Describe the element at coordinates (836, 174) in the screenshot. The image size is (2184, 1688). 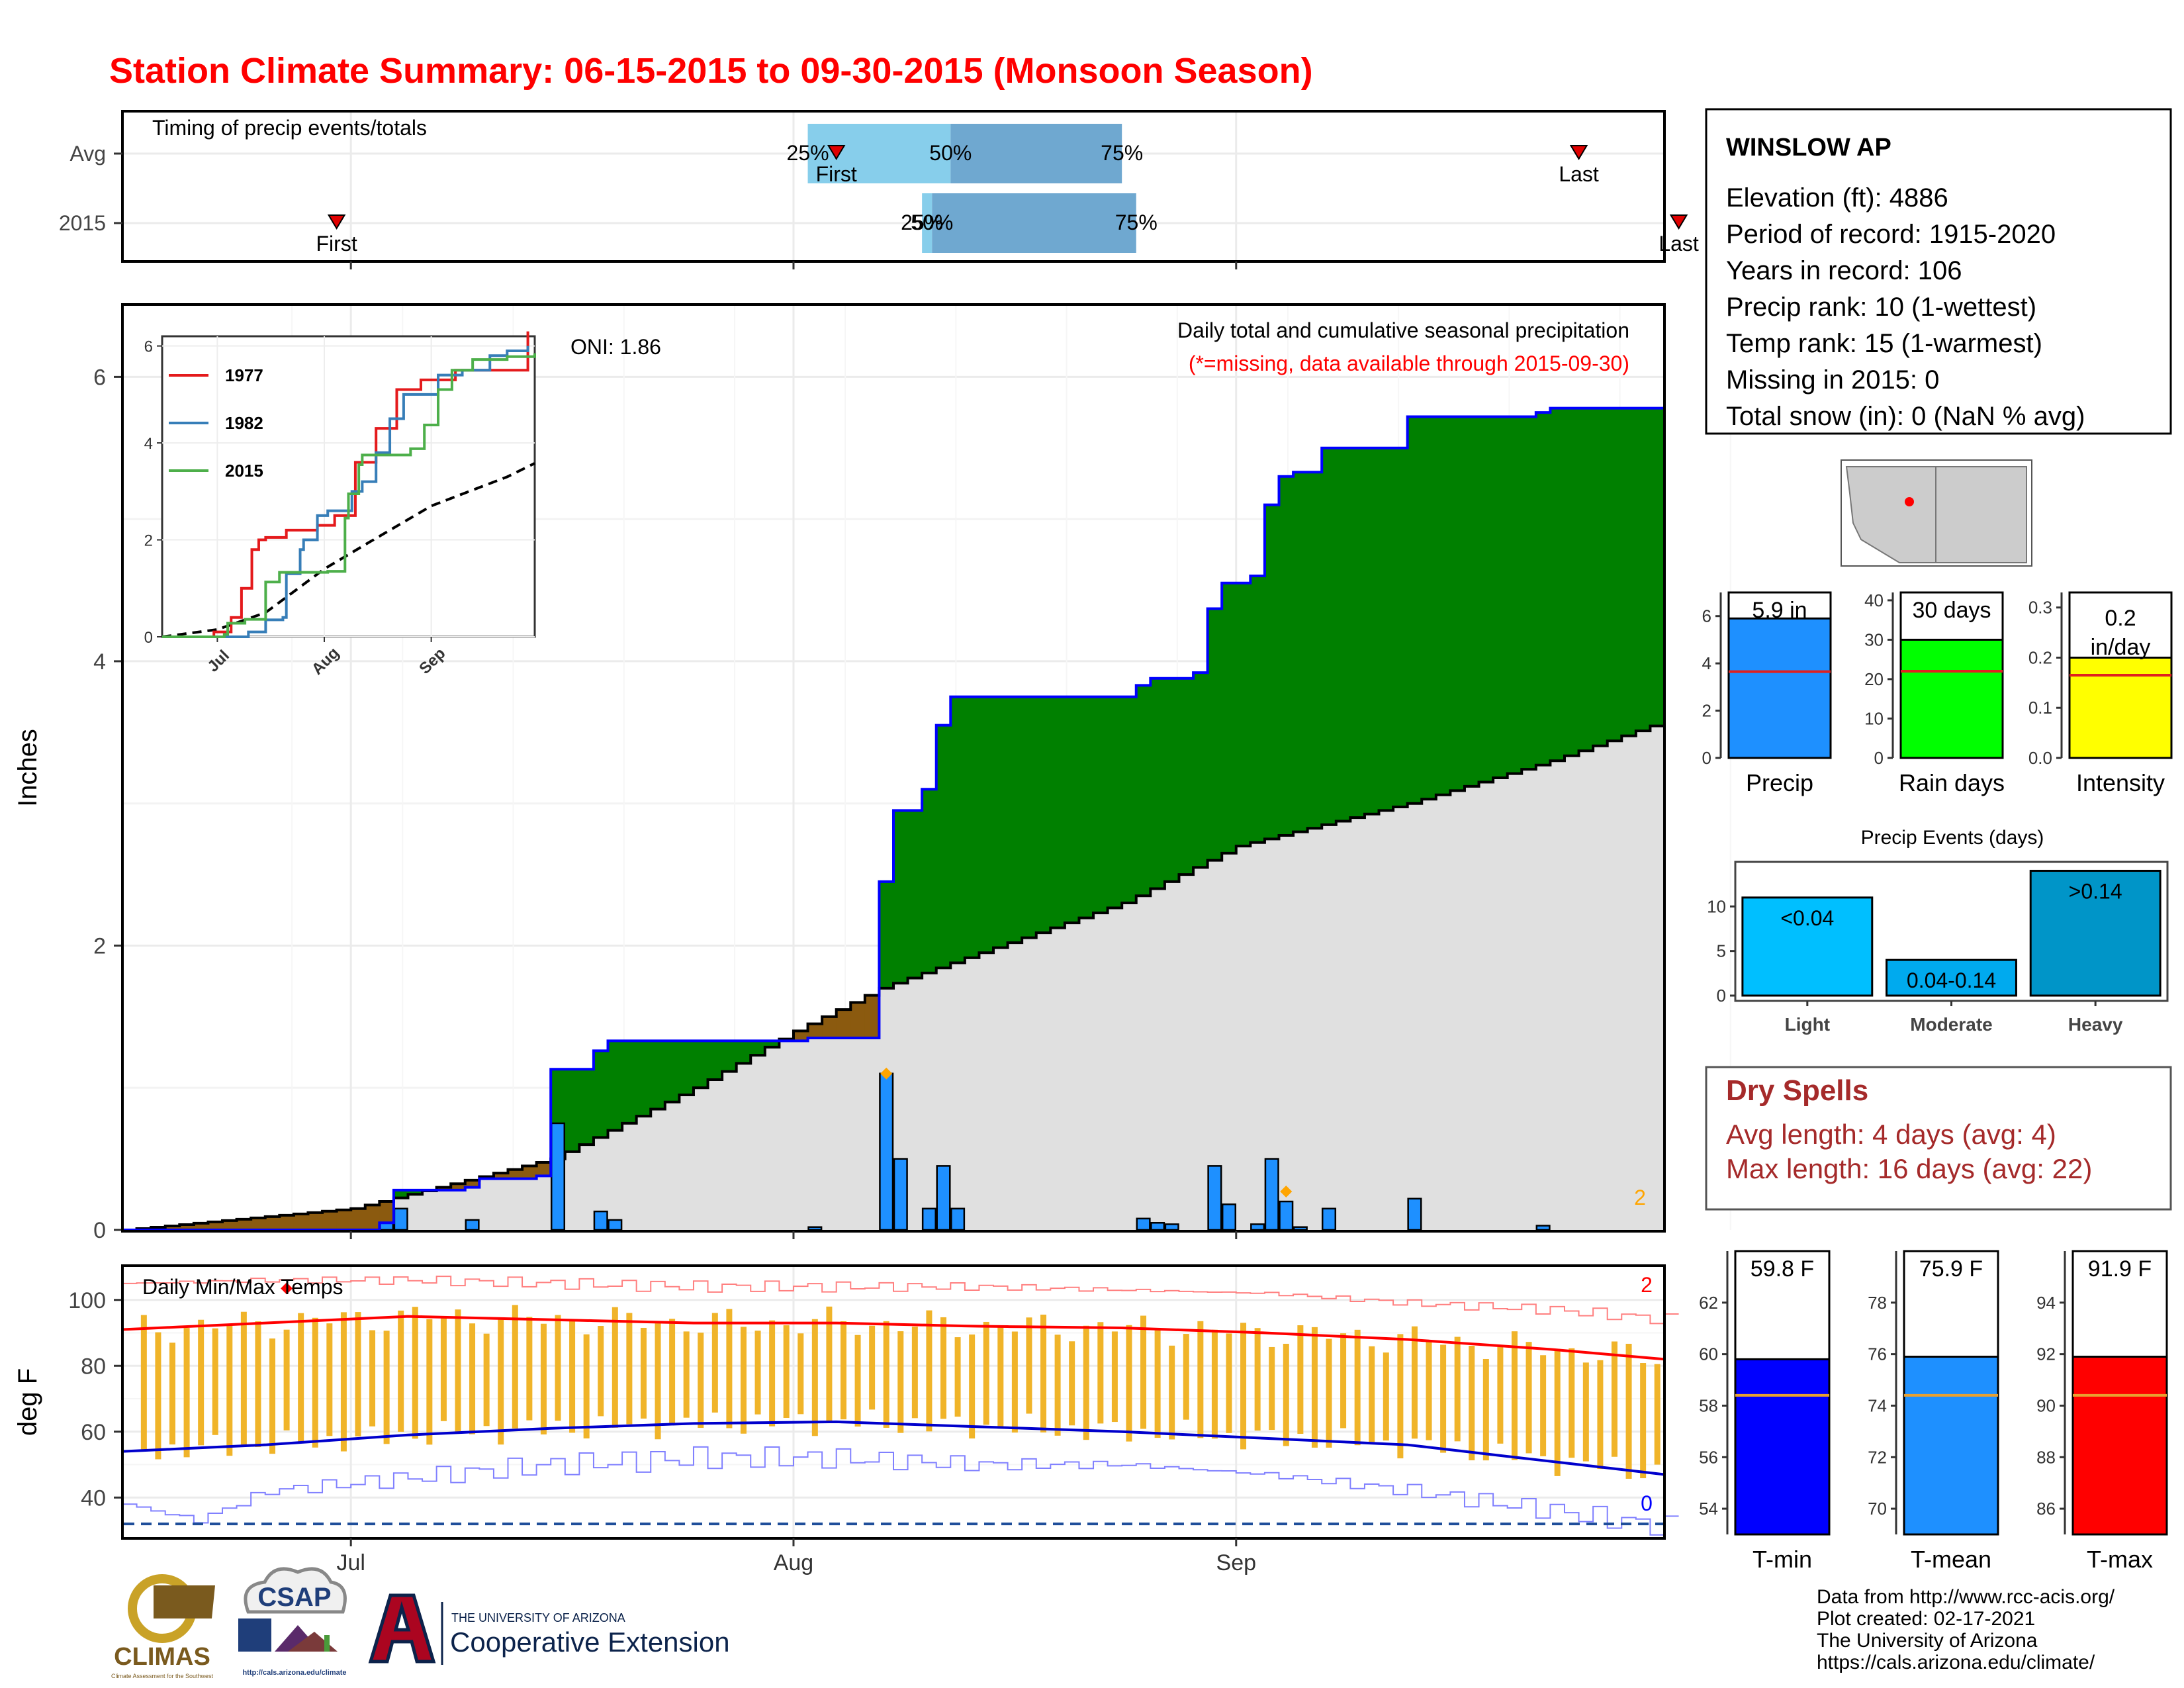
I see `timing-first-label-0: First` at that location.